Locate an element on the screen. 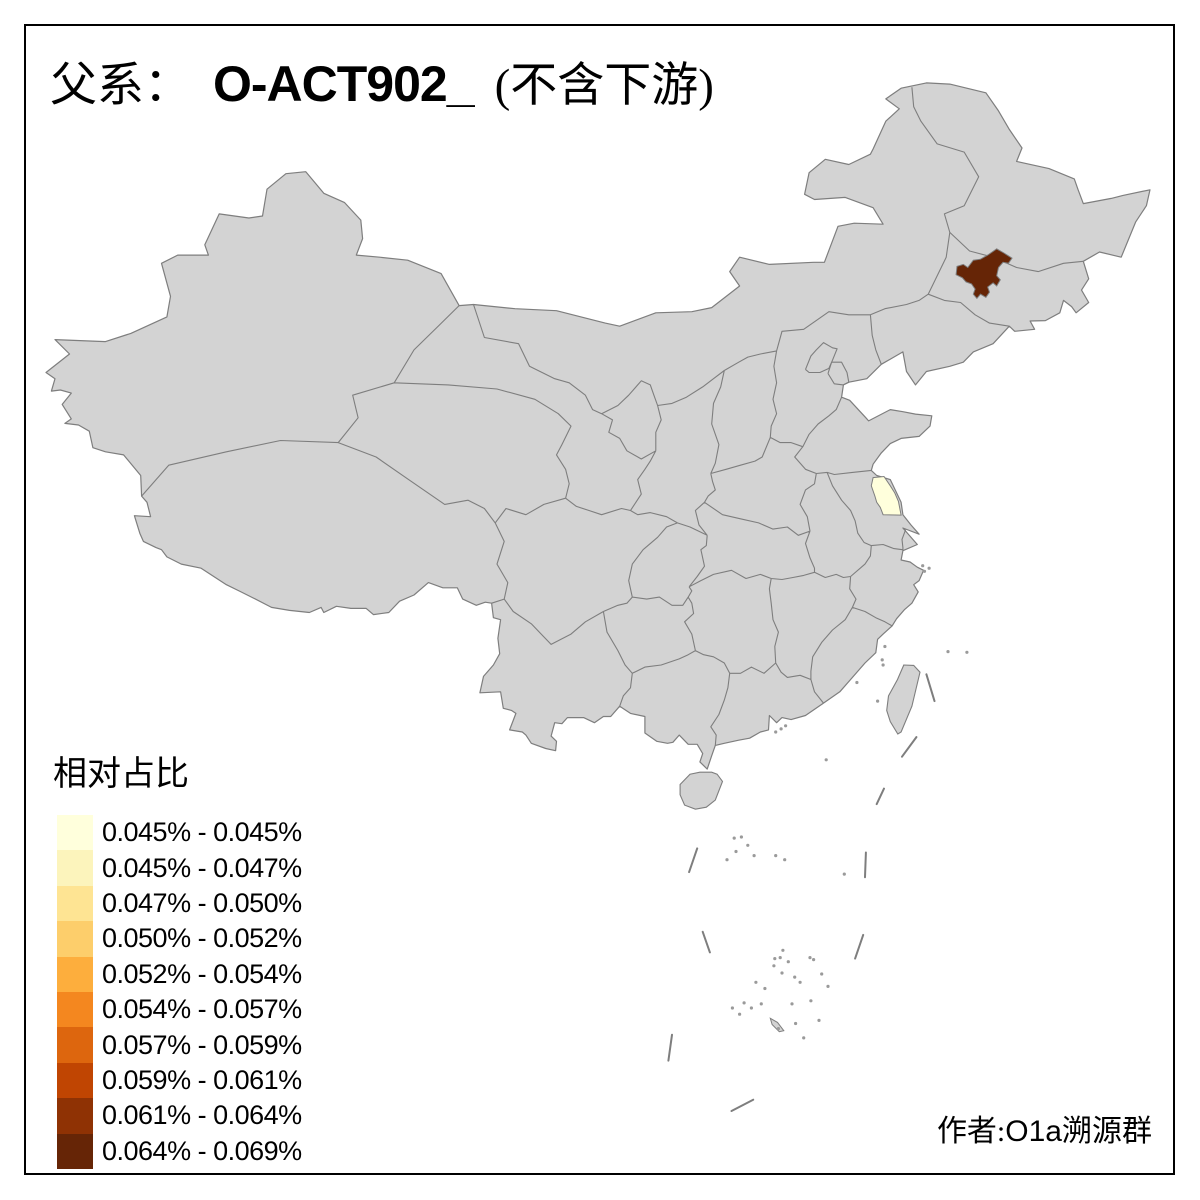 This screenshot has width=1200, height=1200. legend-item: 0.052% - 0.054% is located at coordinates (179, 974).